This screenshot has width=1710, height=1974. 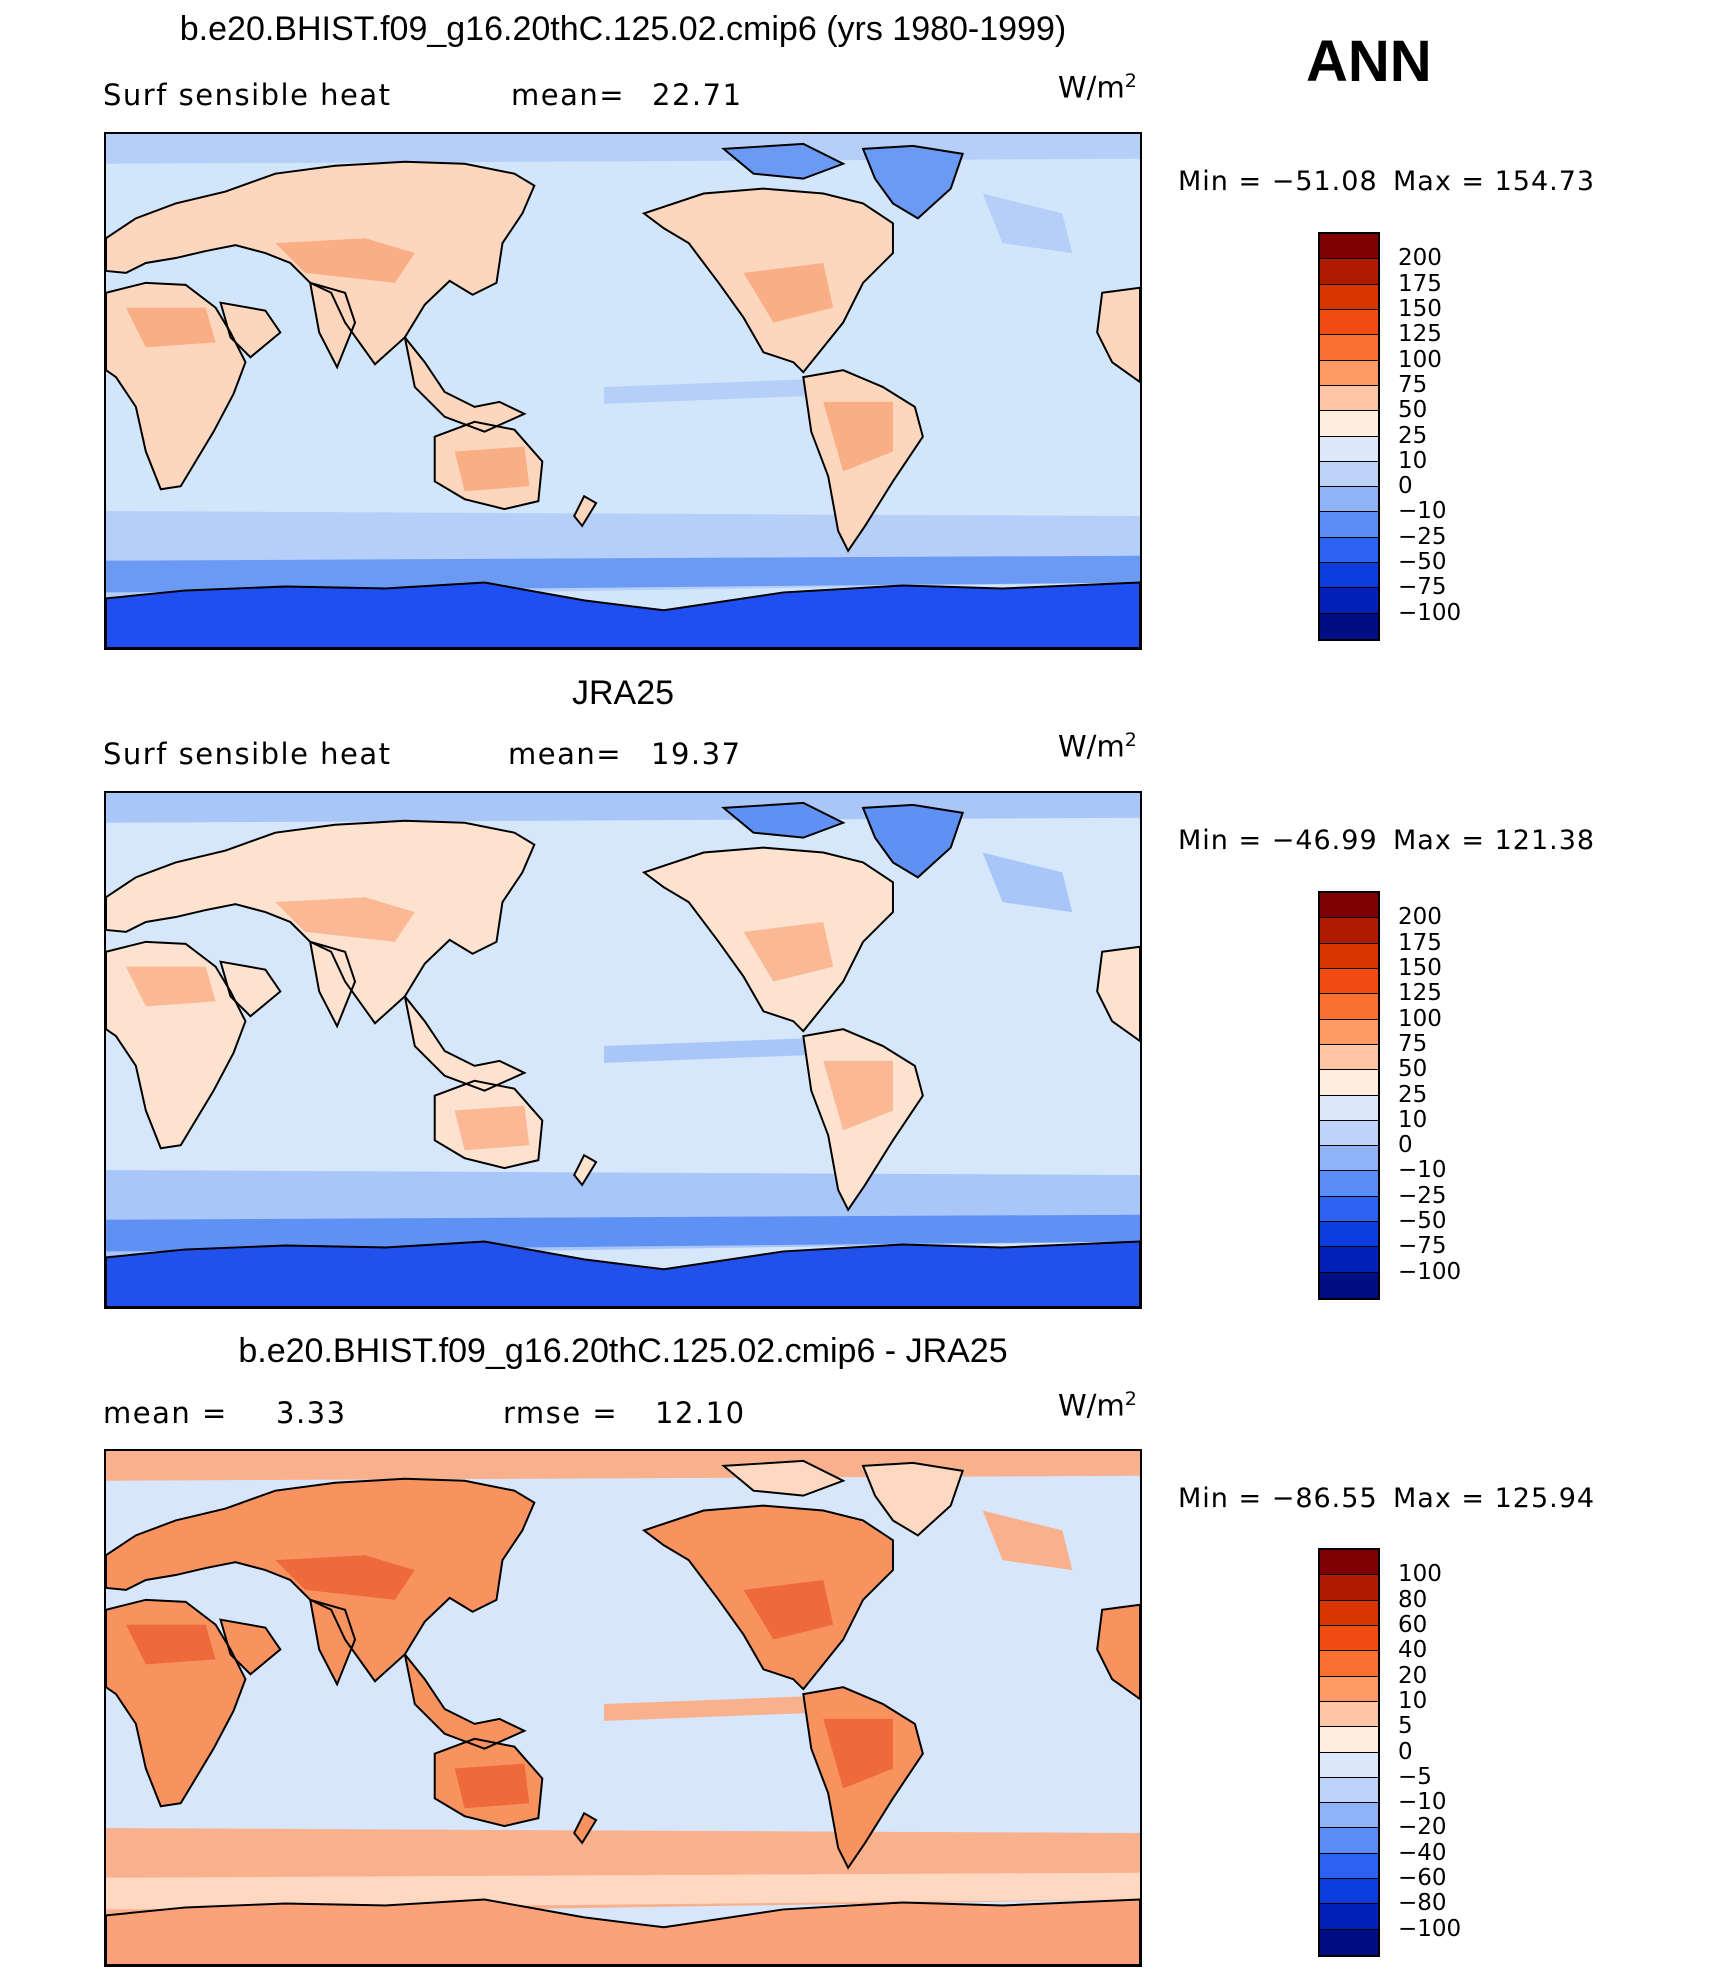 I want to click on colorbar-label: −5, so click(x=1415, y=1776).